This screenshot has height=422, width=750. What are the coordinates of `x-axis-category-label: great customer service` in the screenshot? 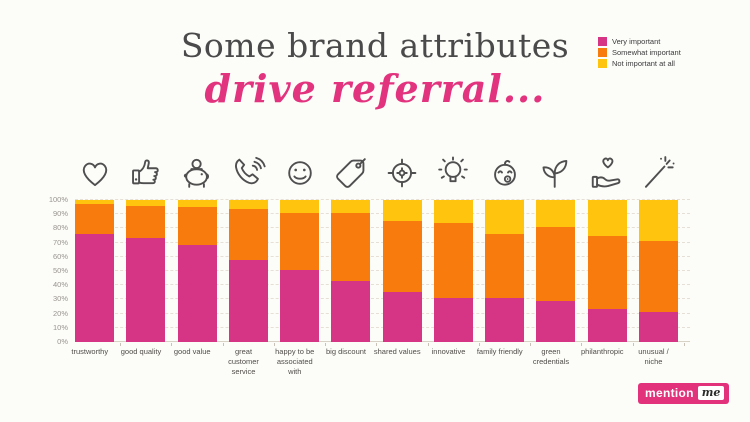 It's located at (243, 361).